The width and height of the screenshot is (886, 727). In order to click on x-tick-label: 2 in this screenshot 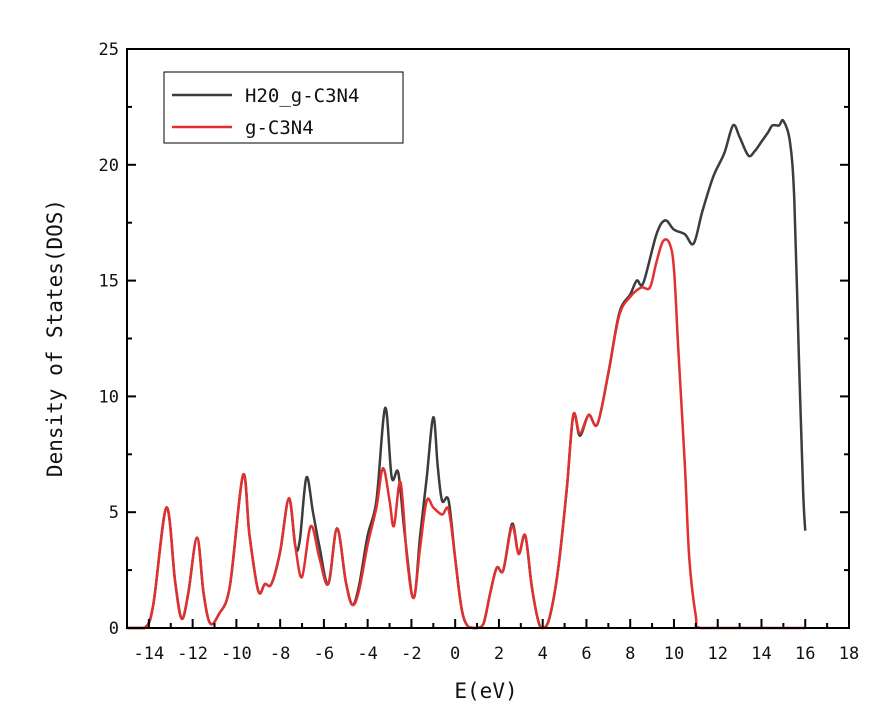, I will do `click(499, 654)`.